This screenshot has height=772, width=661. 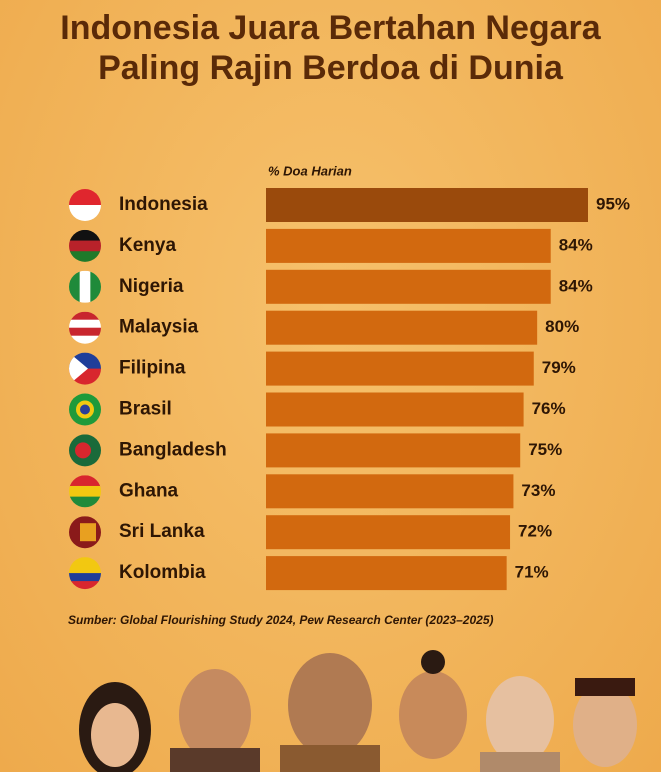 What do you see at coordinates (538, 490) in the screenshot?
I see `value-label: 73%` at bounding box center [538, 490].